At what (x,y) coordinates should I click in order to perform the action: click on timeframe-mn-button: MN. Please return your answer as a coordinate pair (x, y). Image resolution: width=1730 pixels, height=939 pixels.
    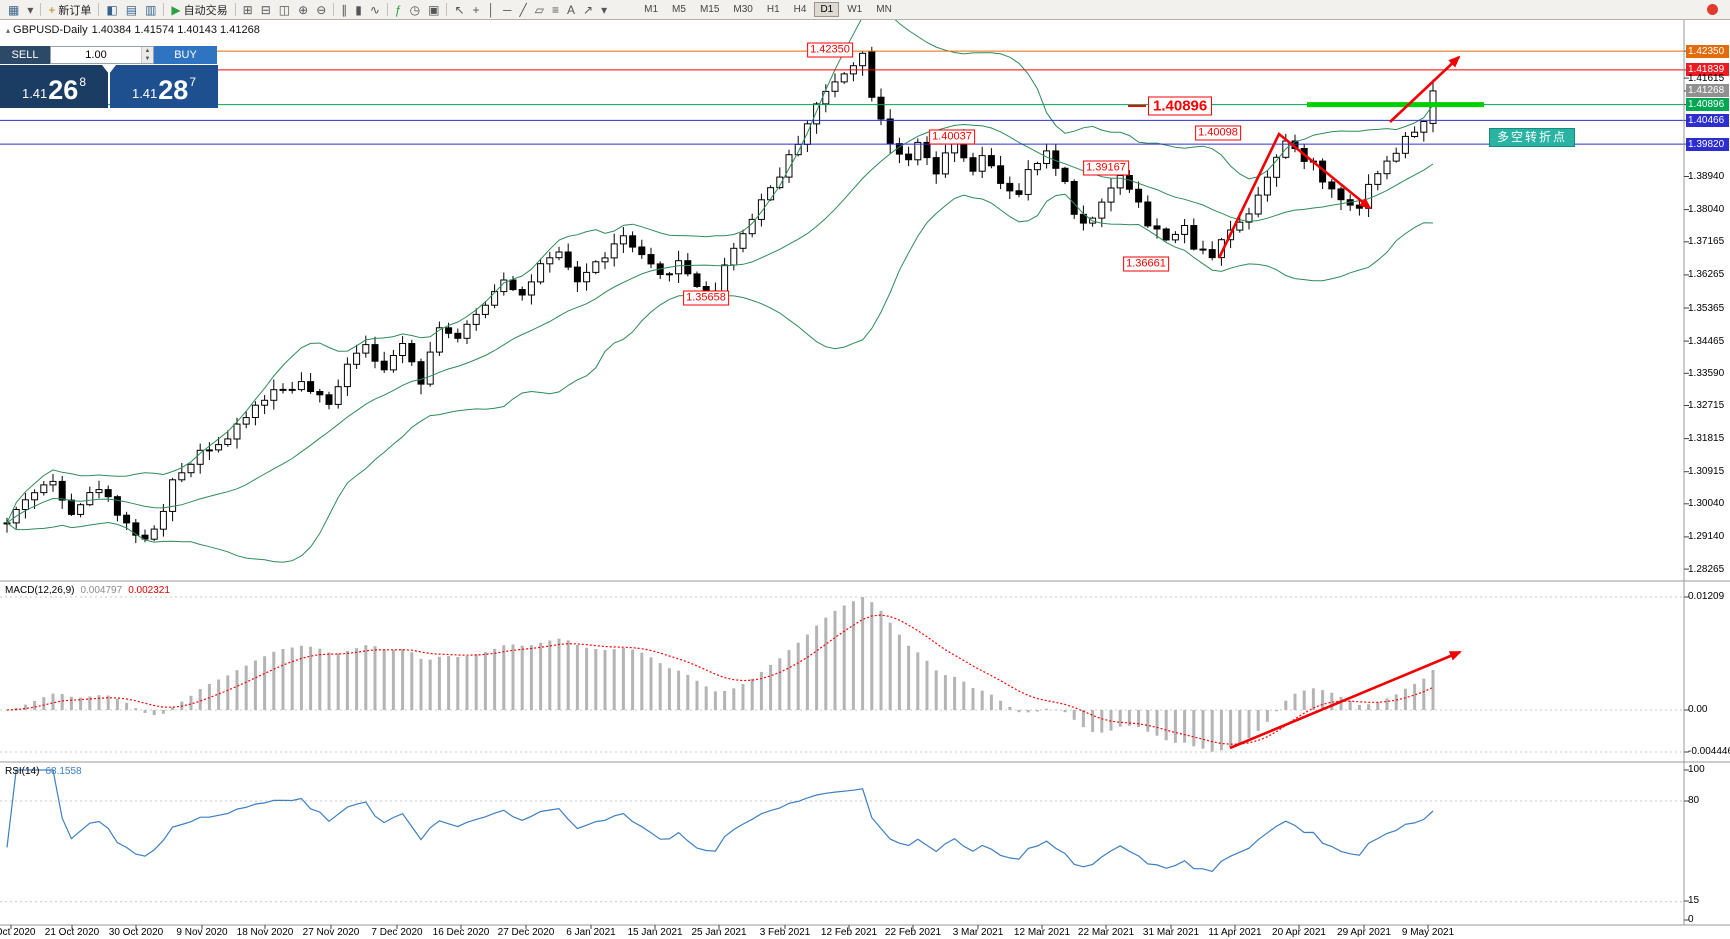
    Looking at the image, I should click on (884, 9).